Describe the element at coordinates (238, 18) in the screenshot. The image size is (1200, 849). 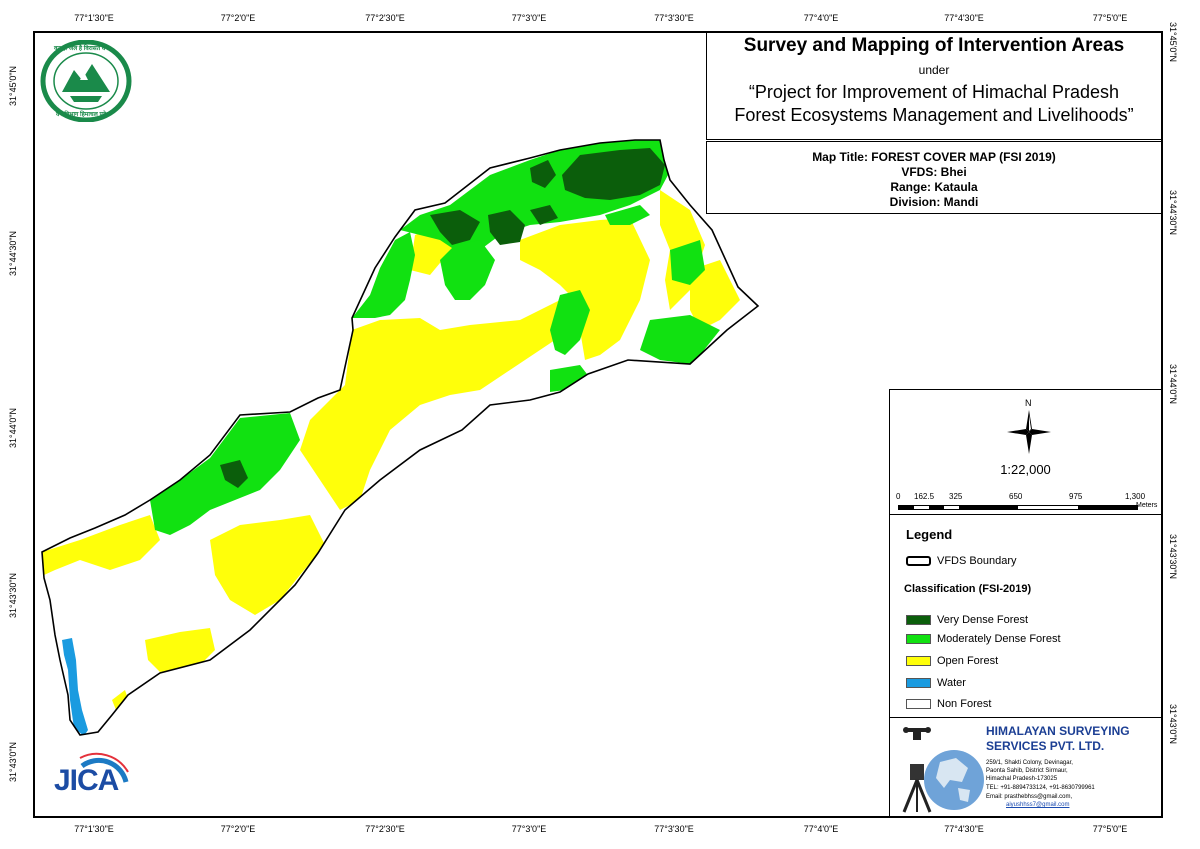
I see `top-tick: 77°2'0"E` at that location.